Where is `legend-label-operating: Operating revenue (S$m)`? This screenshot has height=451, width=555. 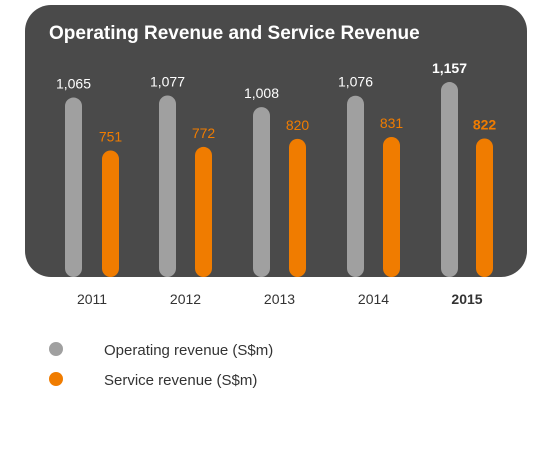
legend-label-operating: Operating revenue (S$m) is located at coordinates (188, 350).